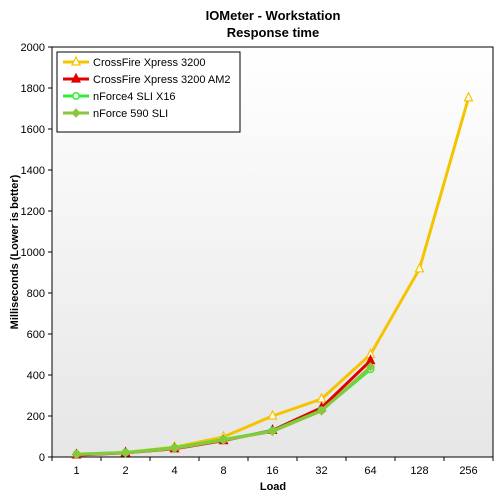  Describe the element at coordinates (76, 471) in the screenshot. I see `x-tick-label: 1` at that location.